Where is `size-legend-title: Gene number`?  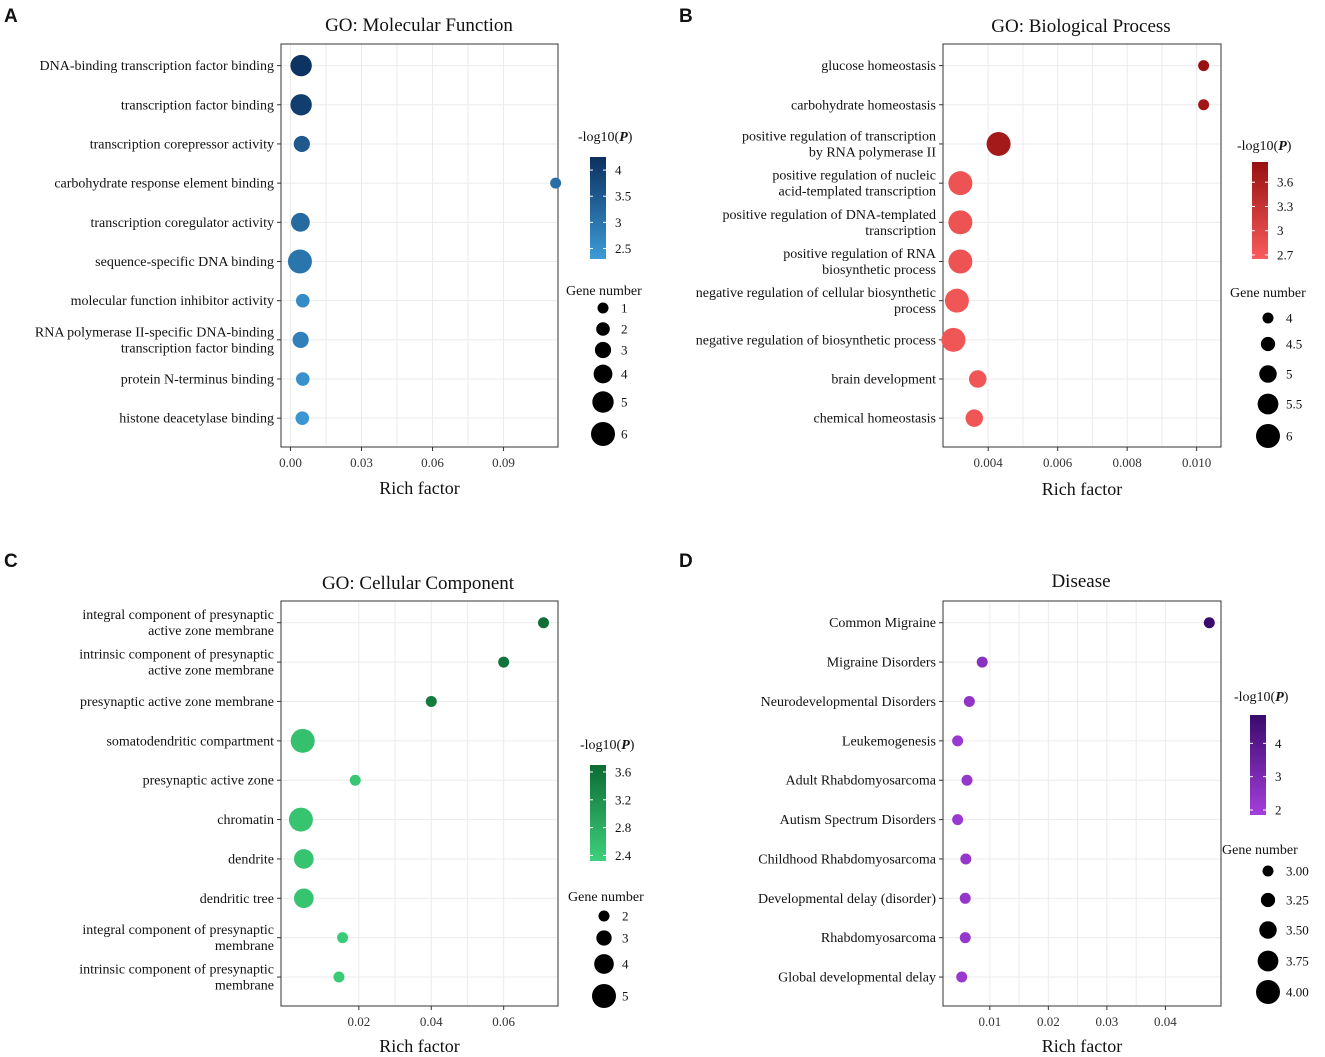 size-legend-title: Gene number is located at coordinates (604, 291).